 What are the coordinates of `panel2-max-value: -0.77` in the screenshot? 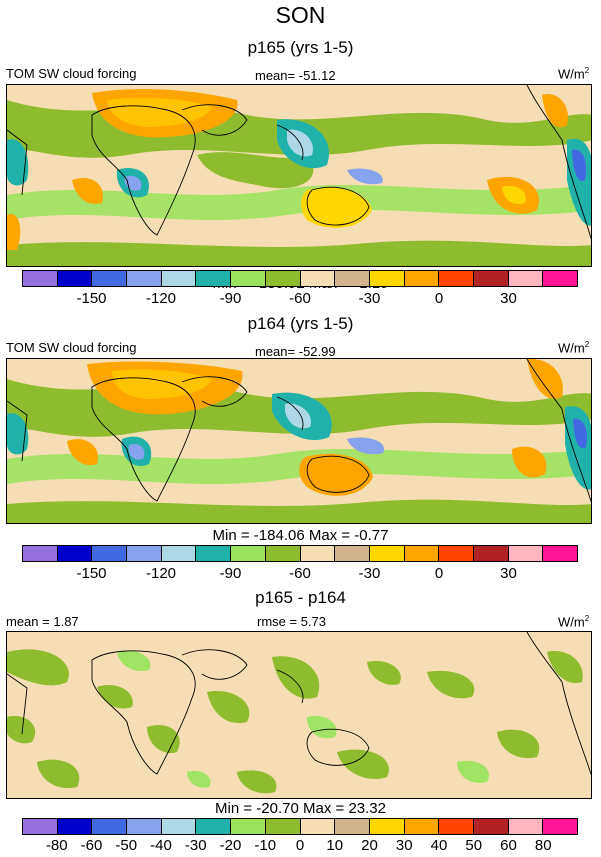 It's located at (371, 535).